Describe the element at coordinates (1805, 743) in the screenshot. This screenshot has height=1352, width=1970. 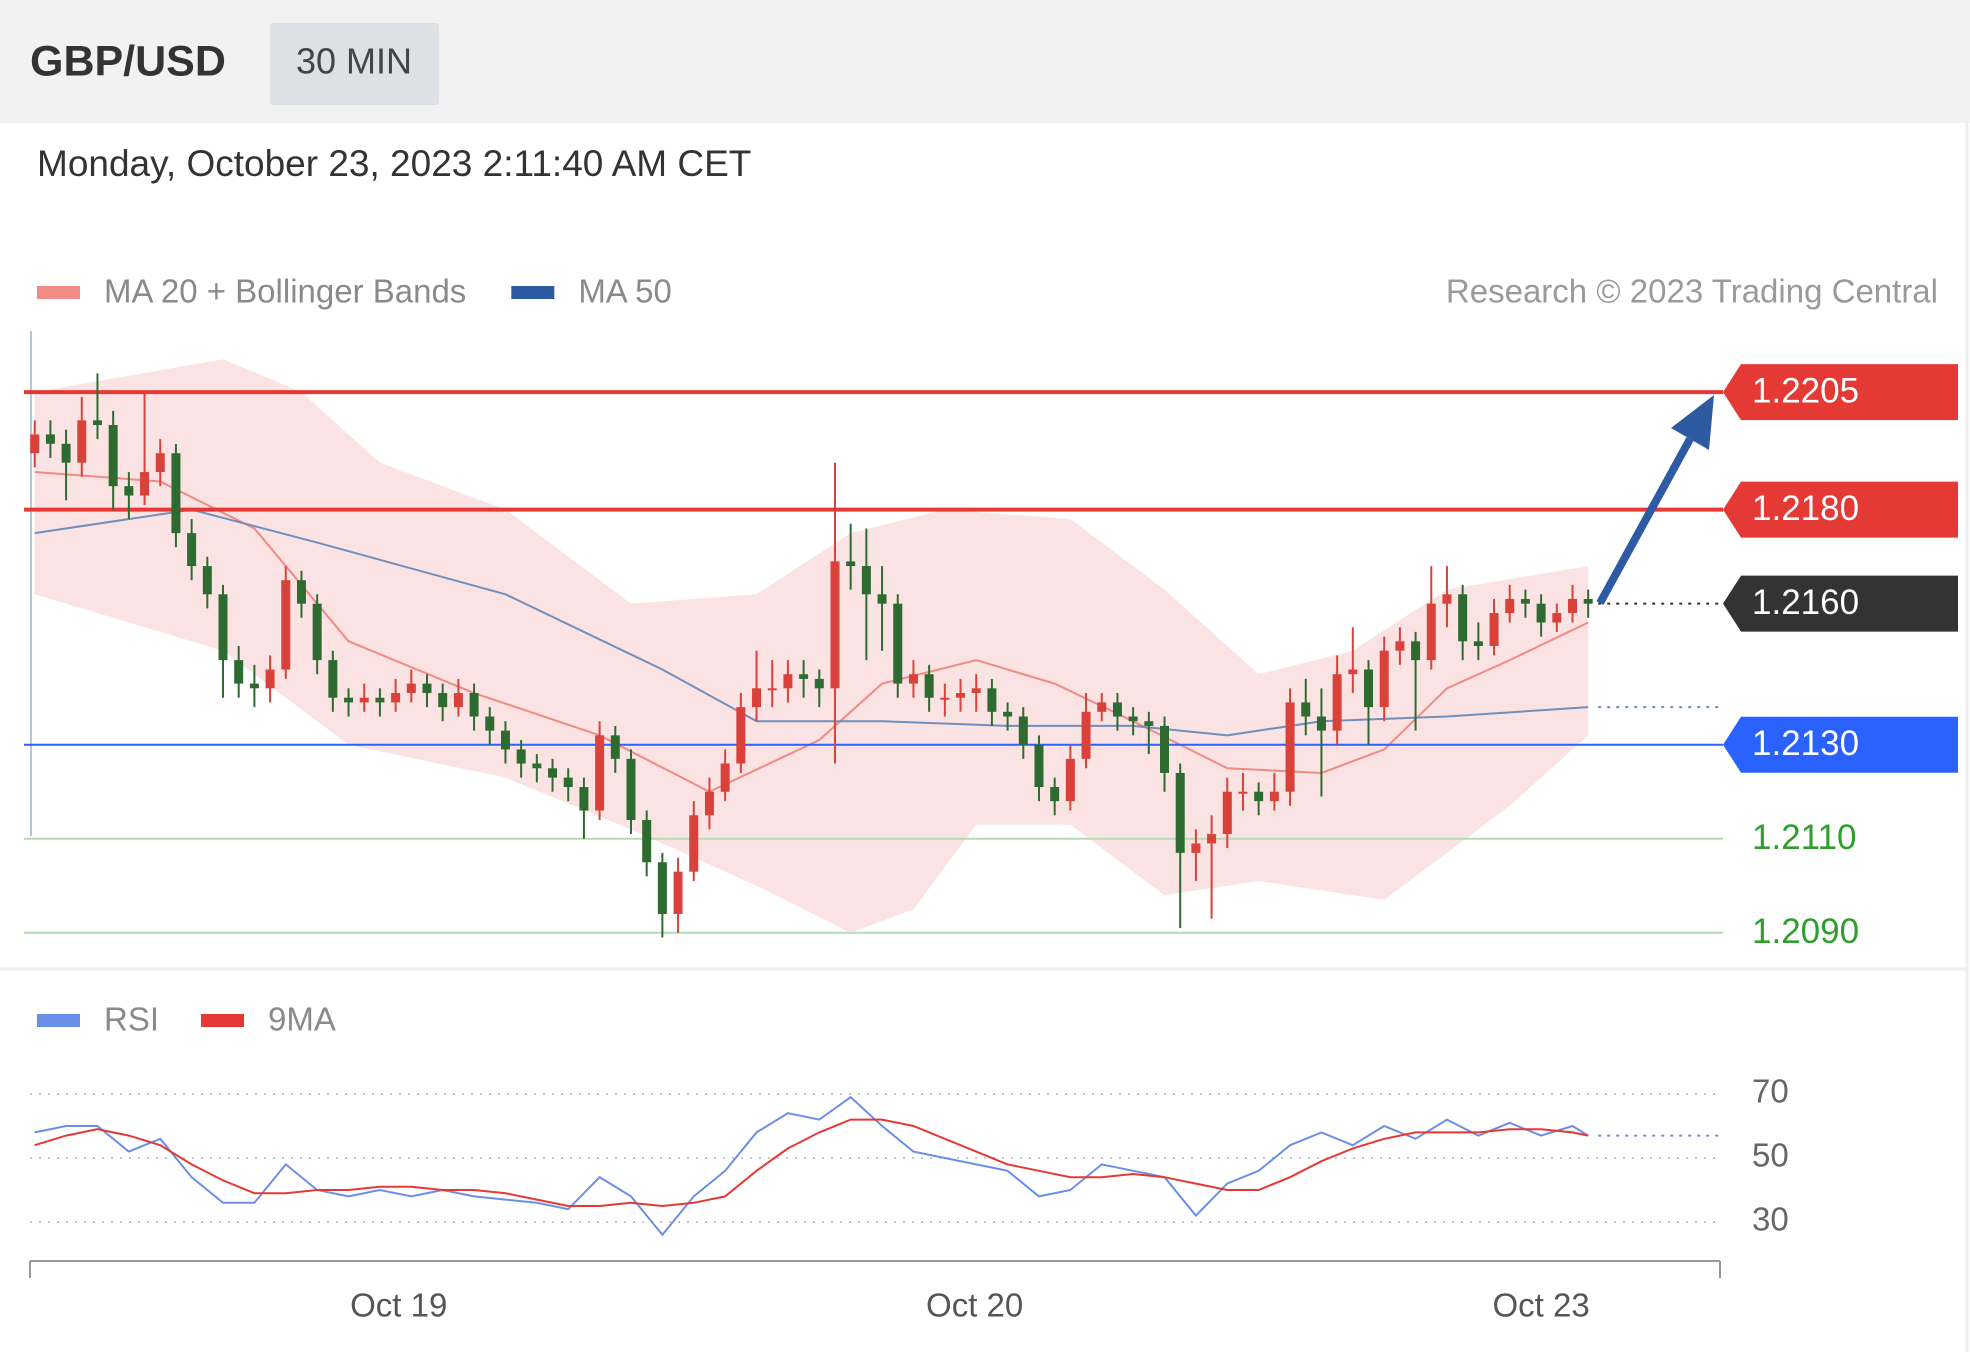
I see `level-label: 1.2130` at that location.